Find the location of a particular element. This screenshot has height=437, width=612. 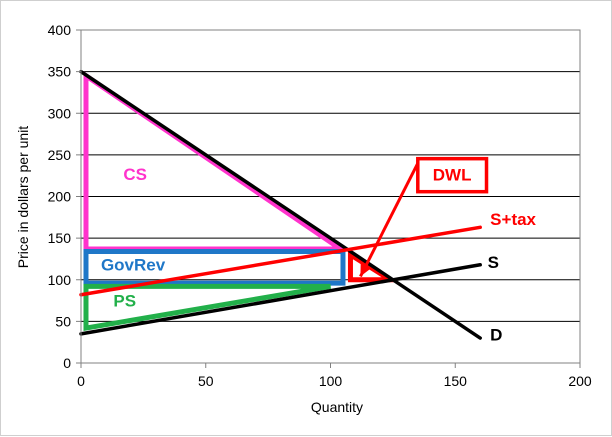

x-tick-label-200: 200 is located at coordinates (580, 381).